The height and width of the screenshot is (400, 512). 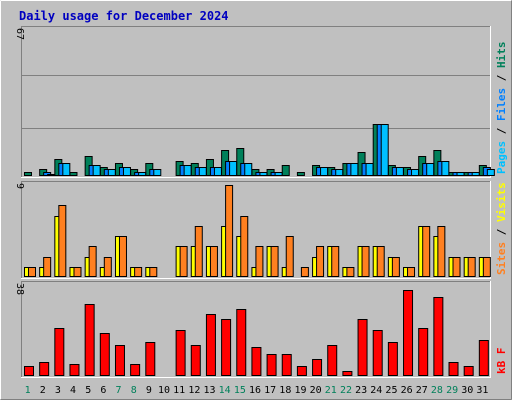 I want to click on series-legend-part: Visits, so click(x=501, y=202).